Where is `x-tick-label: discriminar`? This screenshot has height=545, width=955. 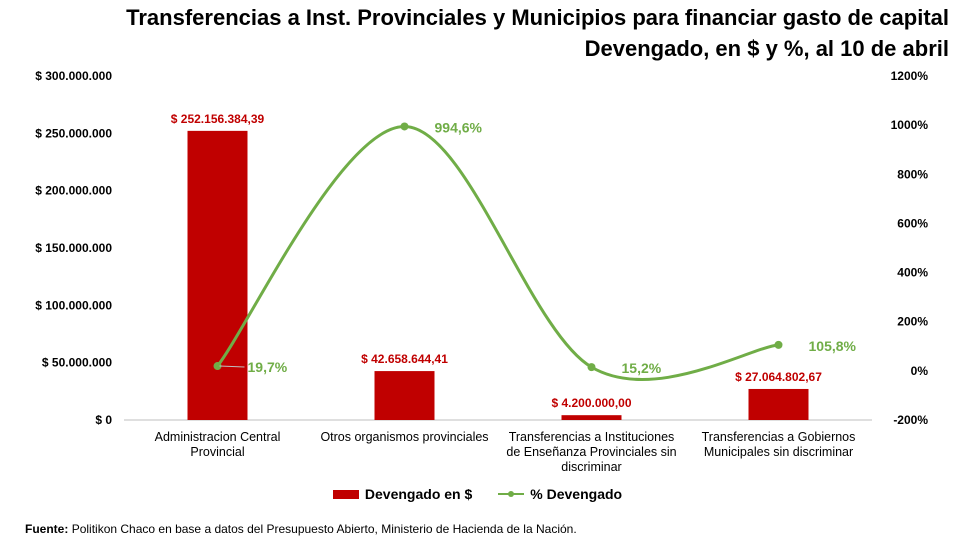 x-tick-label: discriminar is located at coordinates (591, 467).